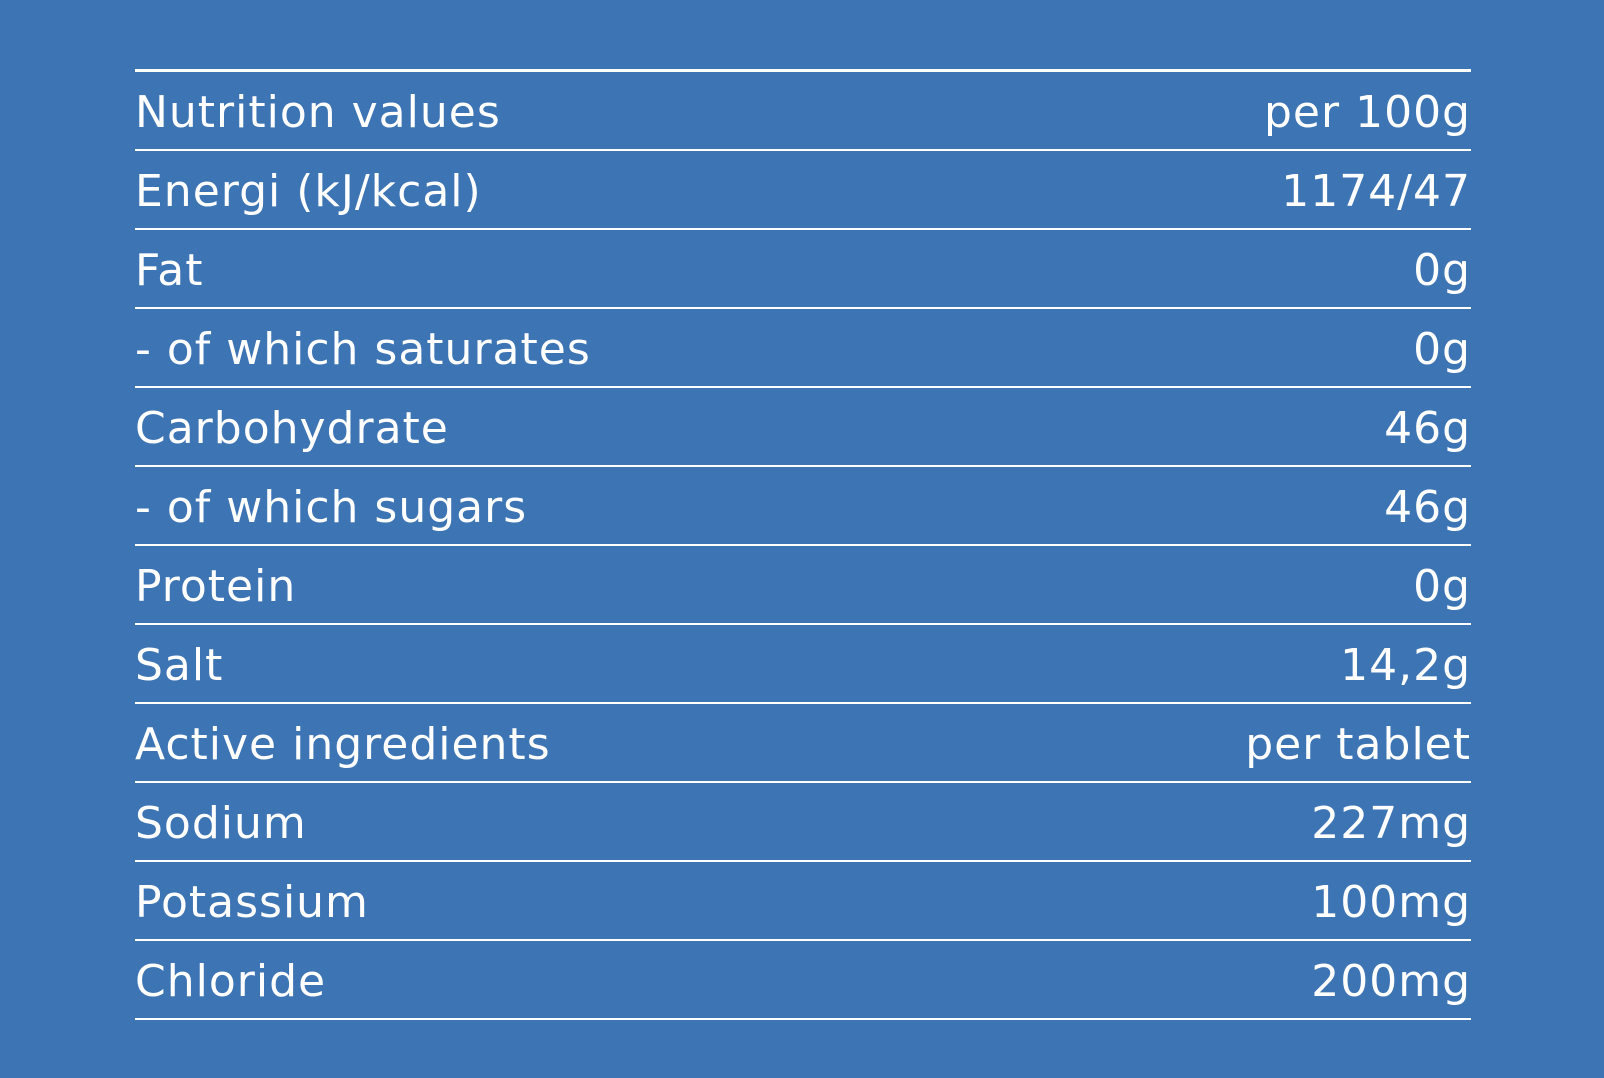  What do you see at coordinates (803, 664) in the screenshot?
I see `table-row: Salt 14,2g` at bounding box center [803, 664].